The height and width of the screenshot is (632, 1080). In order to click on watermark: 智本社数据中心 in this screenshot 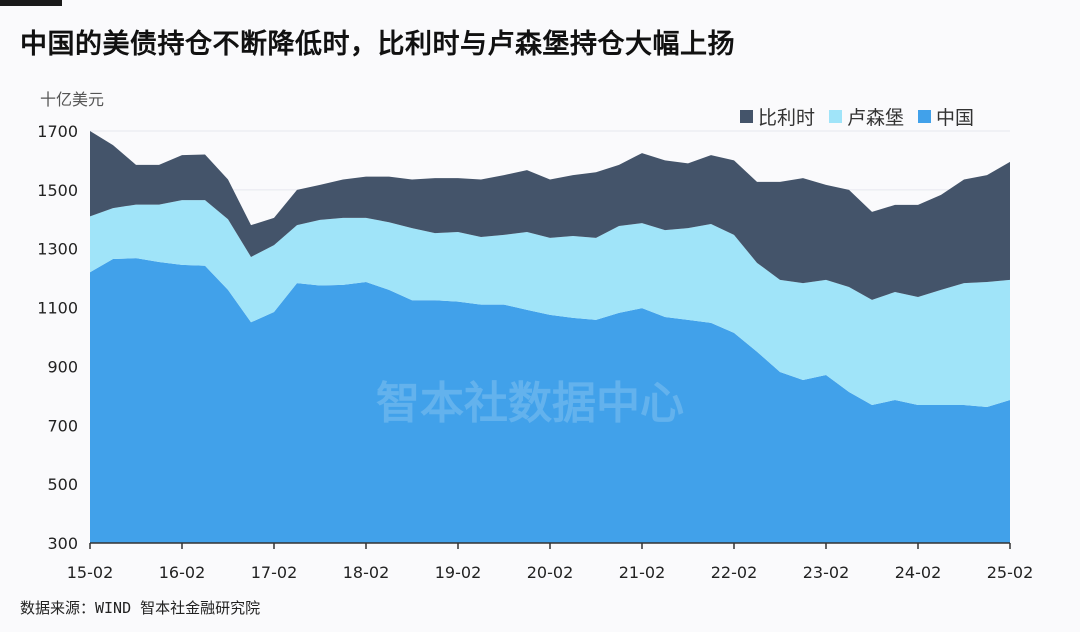, I will do `click(530, 403)`.